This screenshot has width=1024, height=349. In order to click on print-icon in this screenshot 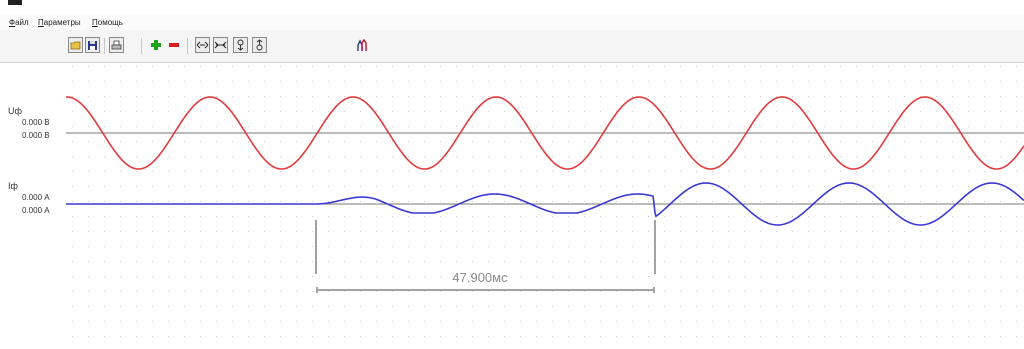, I will do `click(116, 45)`.